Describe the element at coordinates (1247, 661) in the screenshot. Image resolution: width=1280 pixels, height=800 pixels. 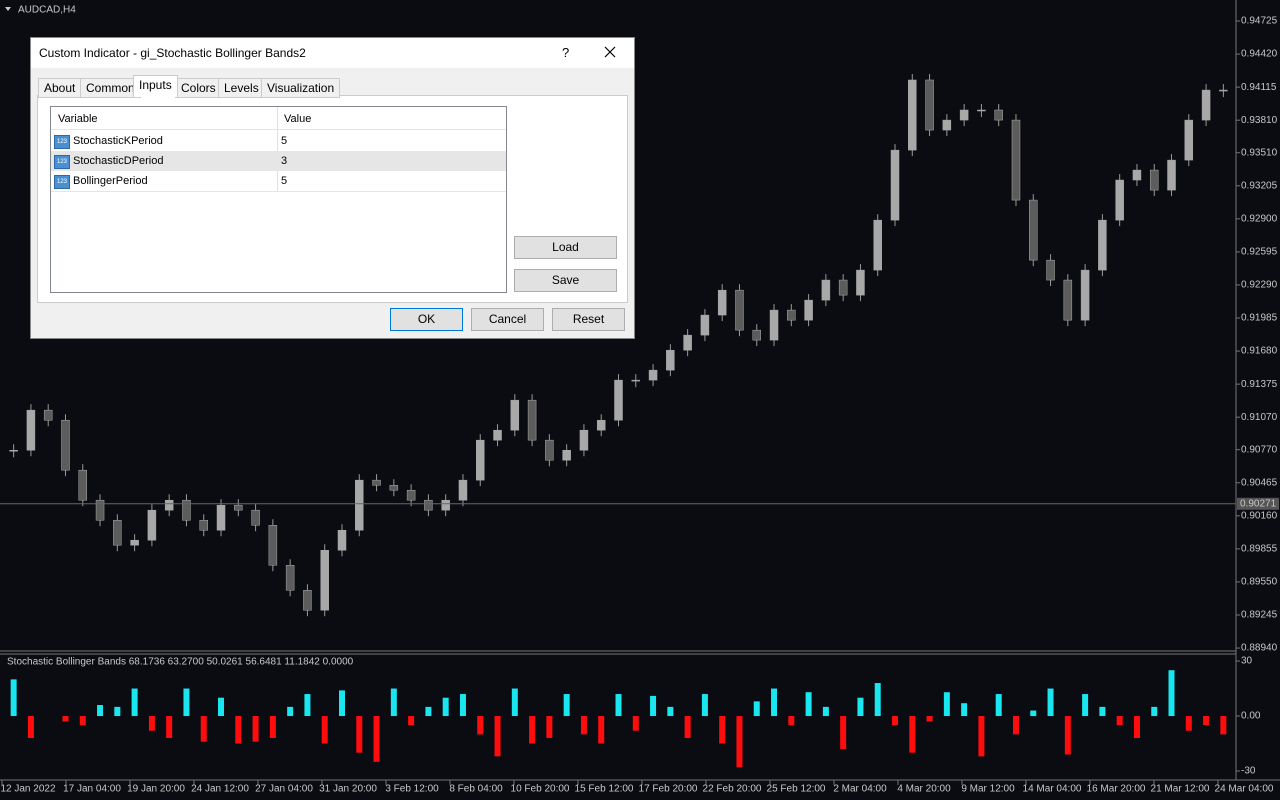
I see `y-tick-label: 30` at that location.